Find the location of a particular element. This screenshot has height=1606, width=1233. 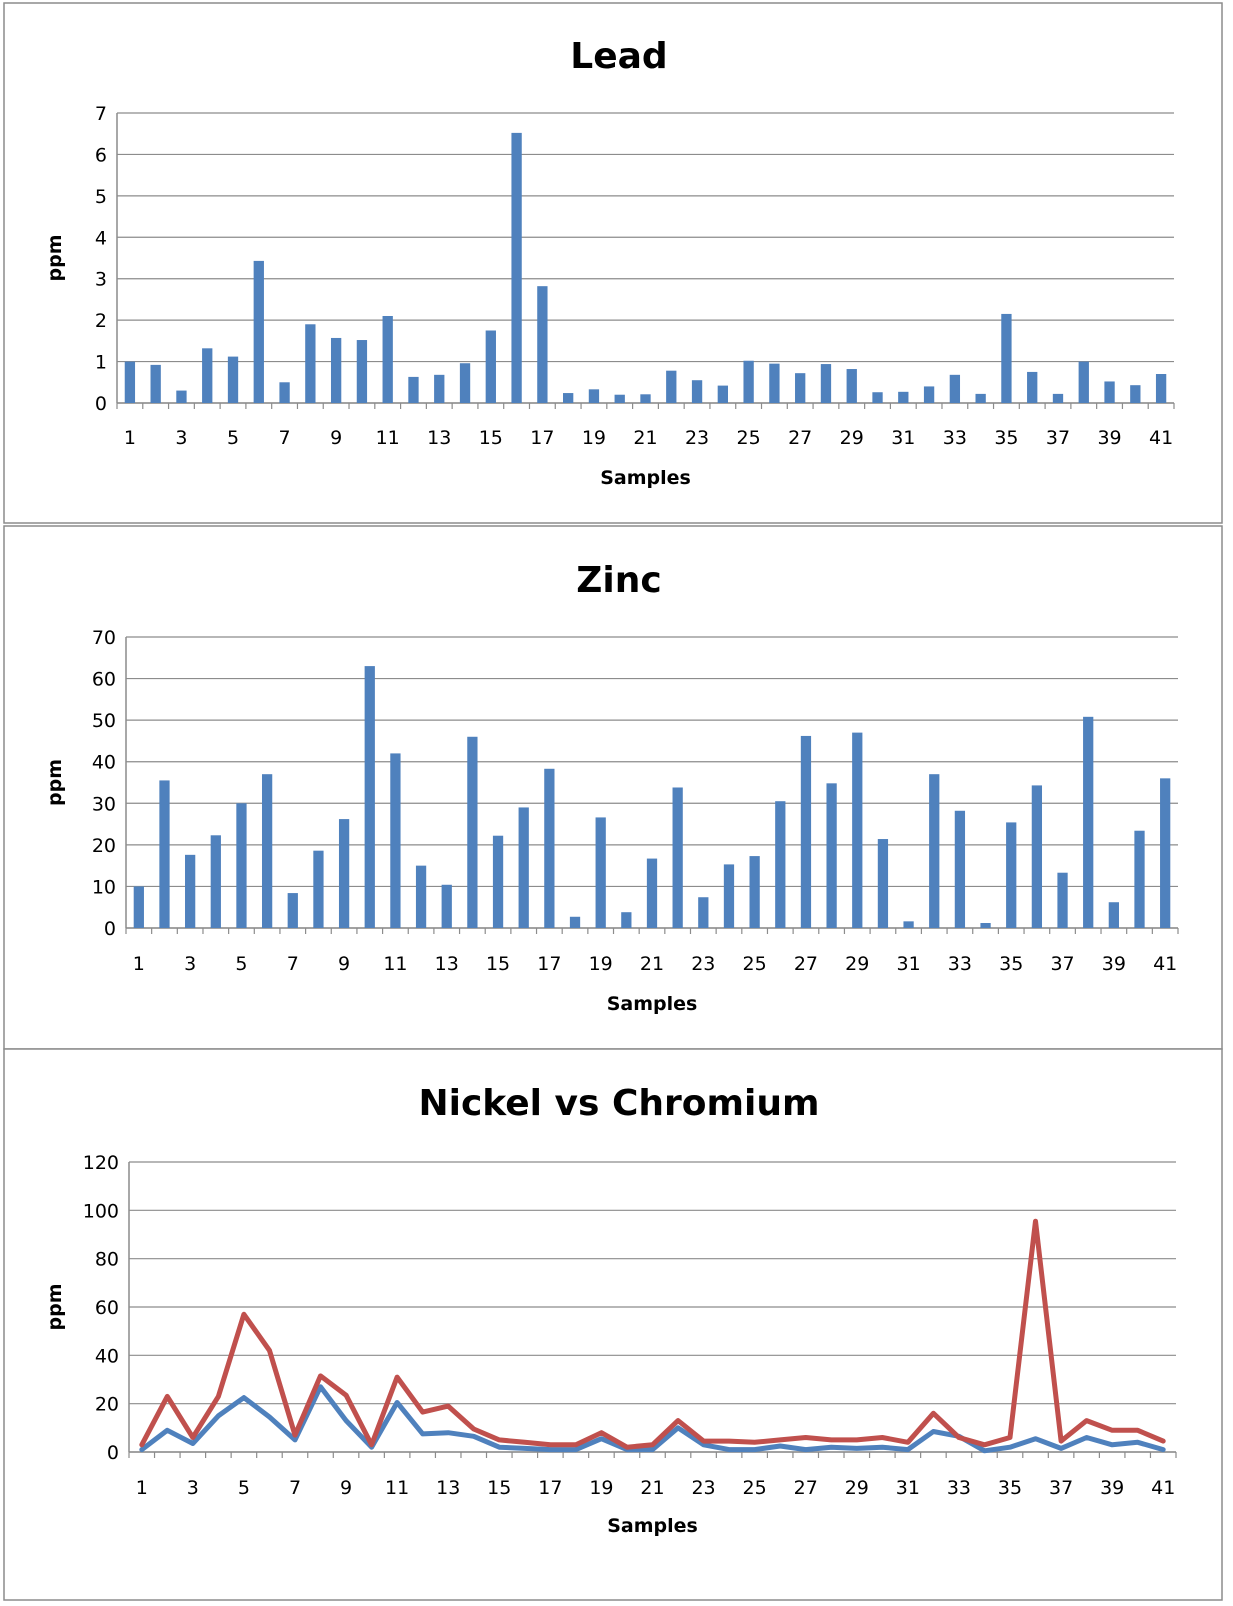

y-tick-label: 100 is located at coordinates (101, 1211).